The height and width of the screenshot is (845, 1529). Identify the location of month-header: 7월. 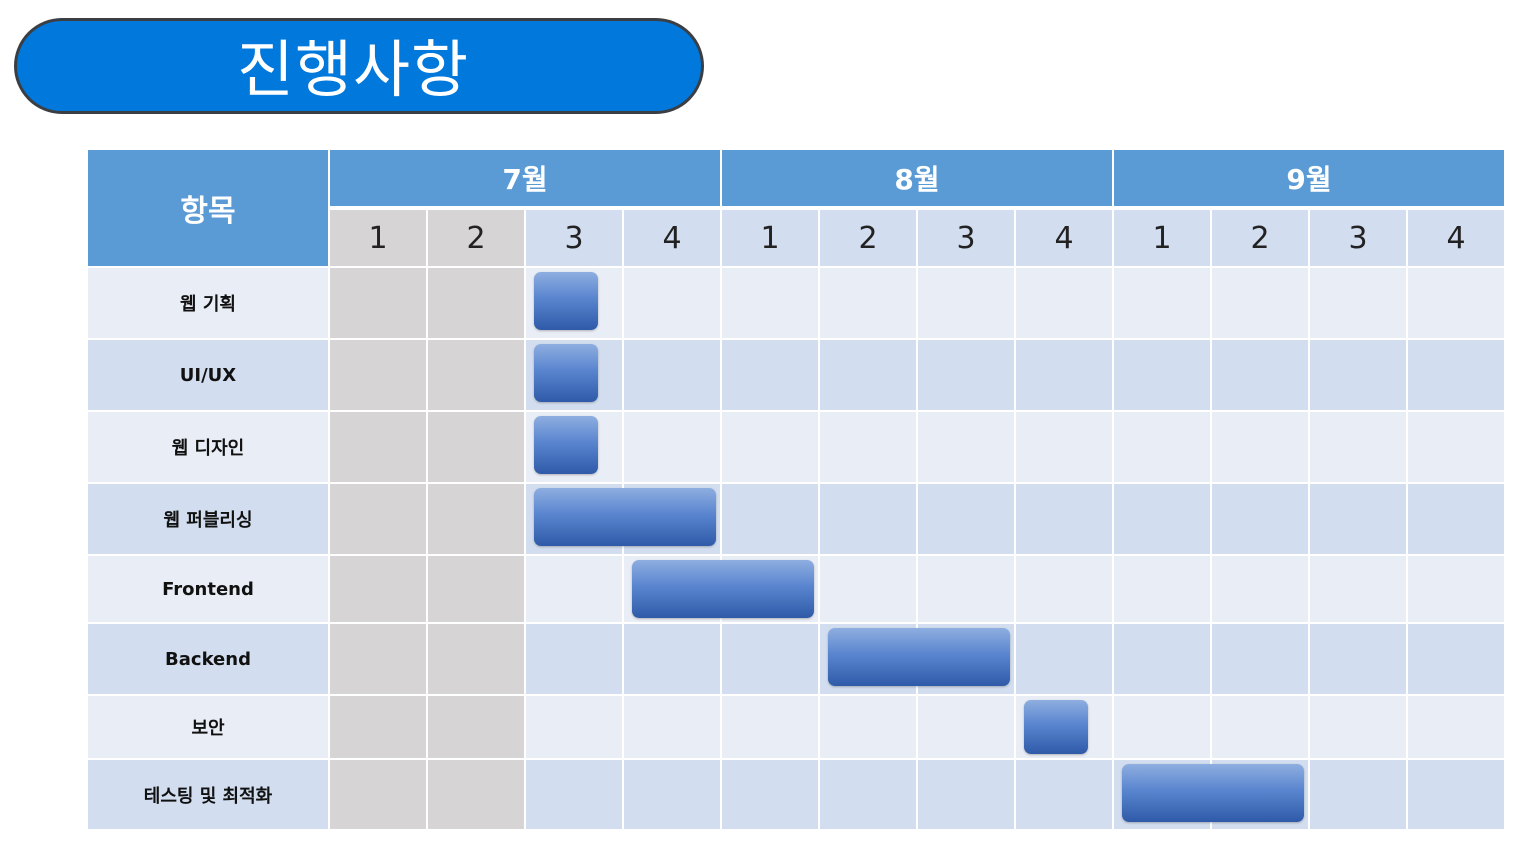
(525, 178).